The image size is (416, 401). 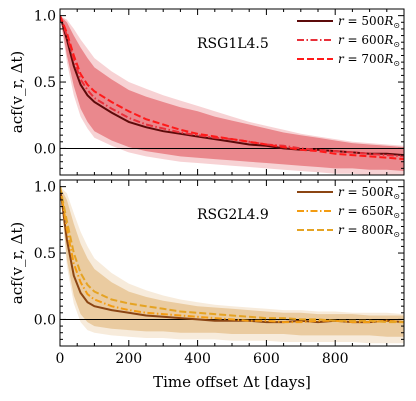 I want to click on x-tick-label: 200, so click(x=128, y=359).